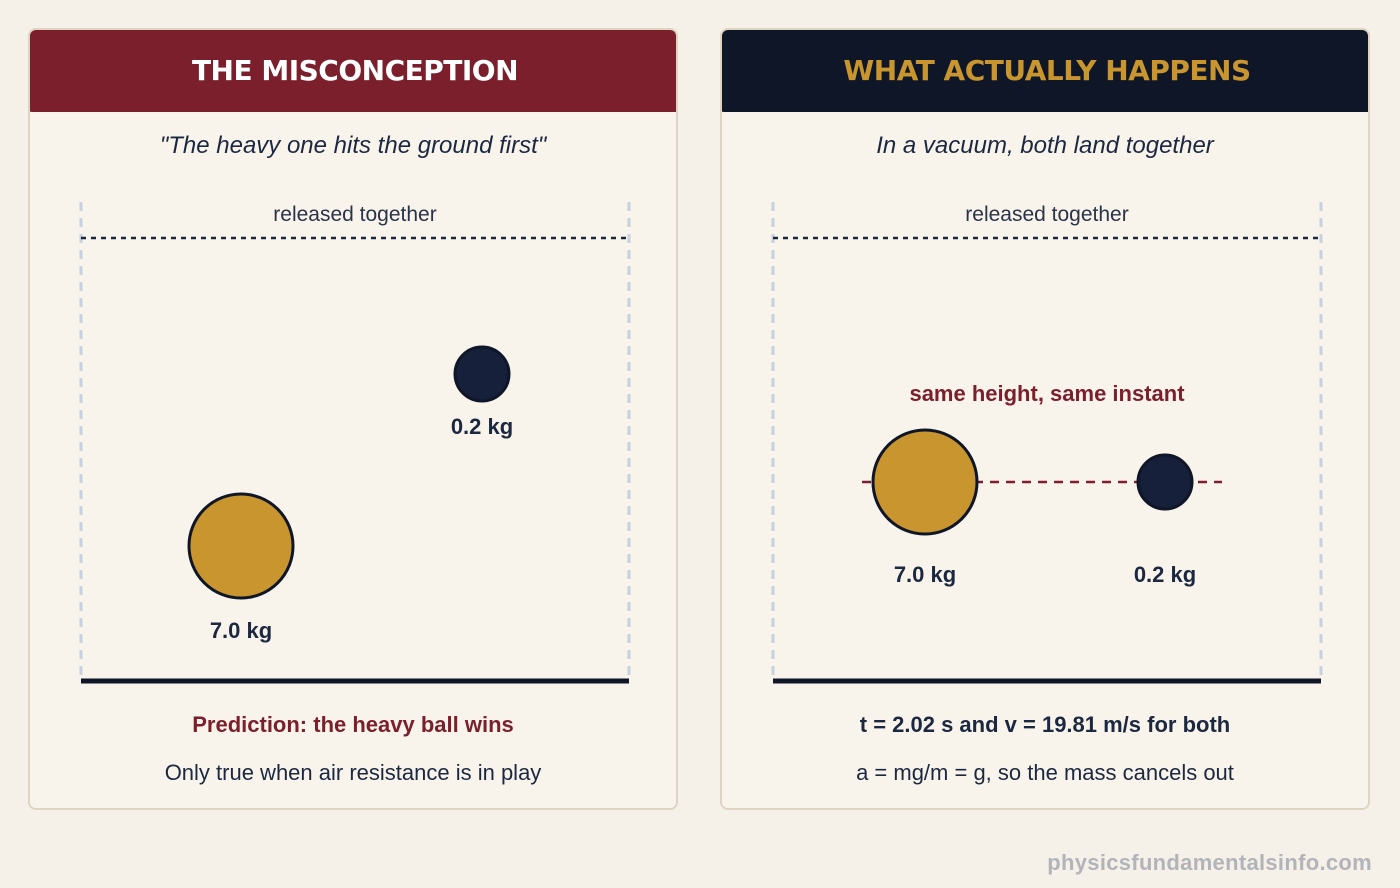 The height and width of the screenshot is (888, 1400). Describe the element at coordinates (1045, 145) in the screenshot. I see `reality-subtitle: In a vacuum, both land together` at that location.